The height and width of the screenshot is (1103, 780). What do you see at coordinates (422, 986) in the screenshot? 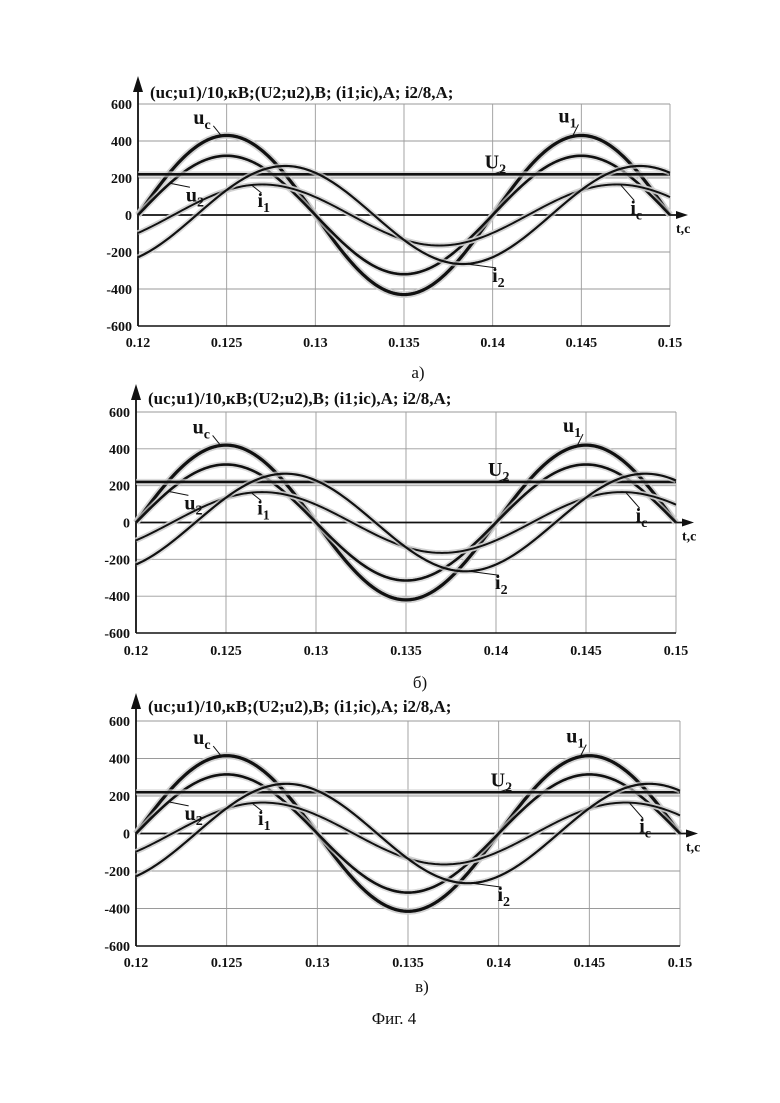
I see `panel-label: в)` at bounding box center [422, 986].